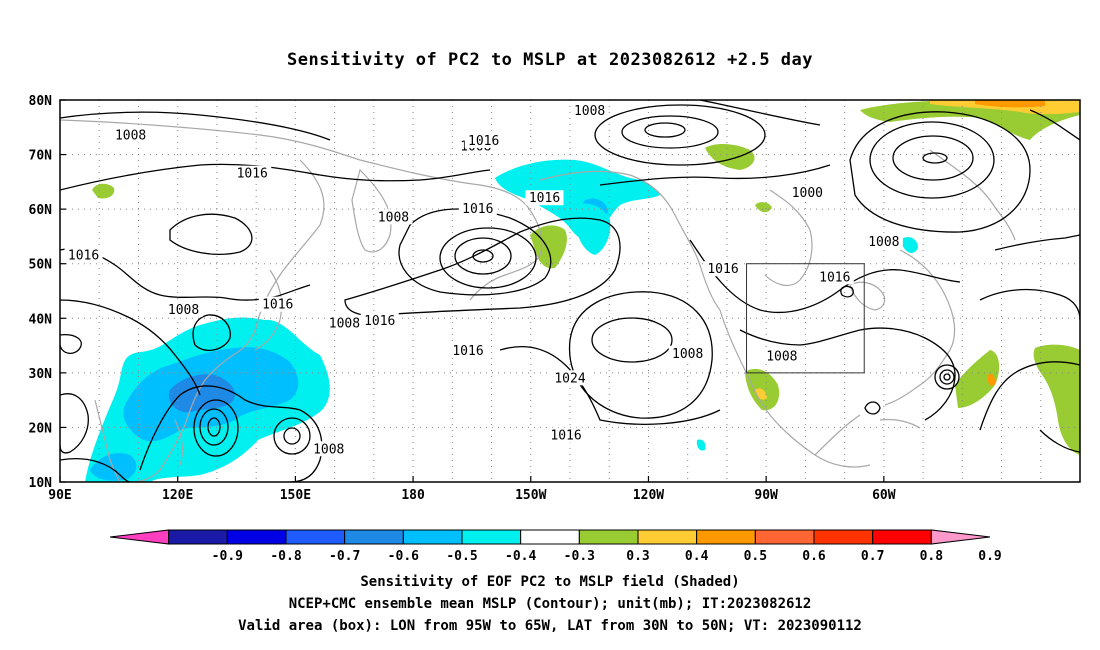 This screenshot has height=650, width=1100. Describe the element at coordinates (201, 393) in the screenshot. I see `shade-neg-wpac-core` at that location.